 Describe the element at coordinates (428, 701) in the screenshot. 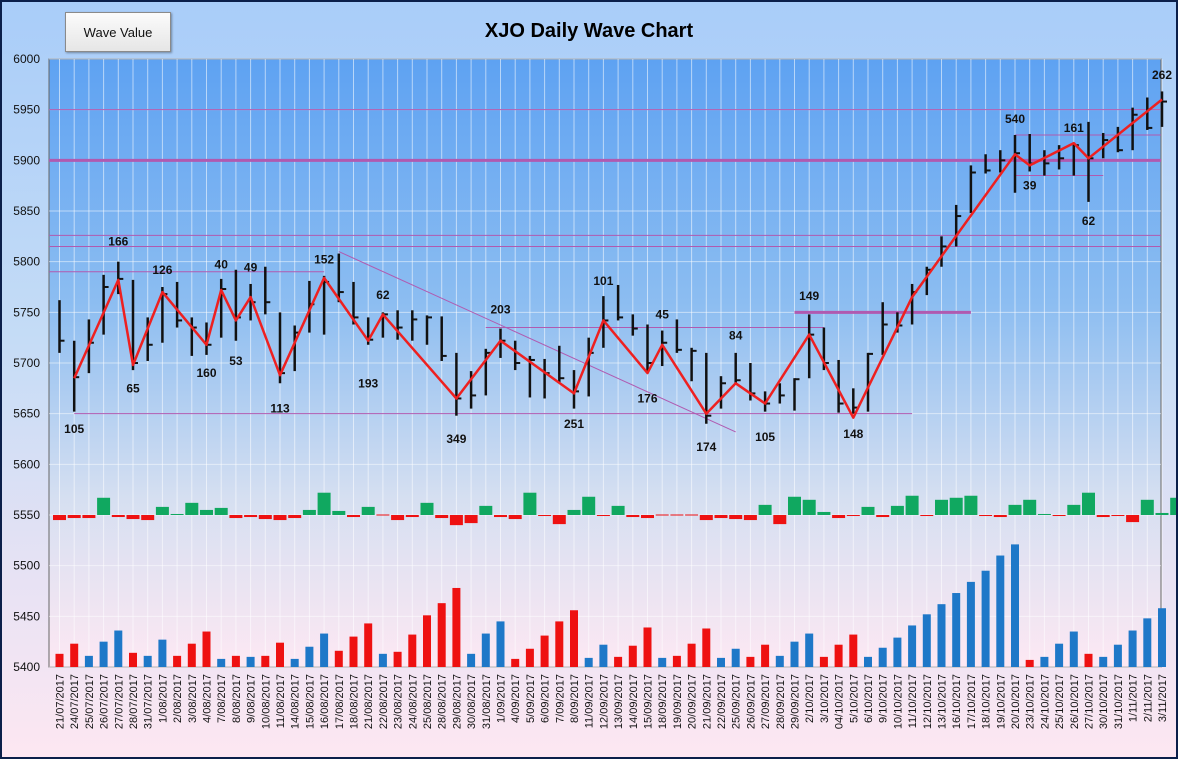

I see `x-tick-label: 25/08/2017` at that location.